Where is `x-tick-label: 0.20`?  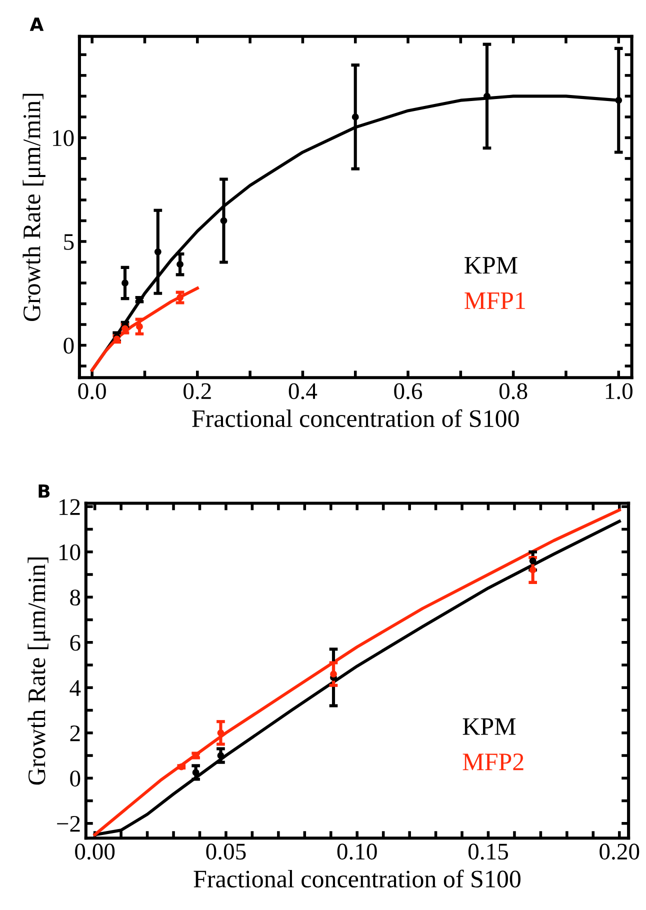 x-tick-label: 0.20 is located at coordinates (620, 852).